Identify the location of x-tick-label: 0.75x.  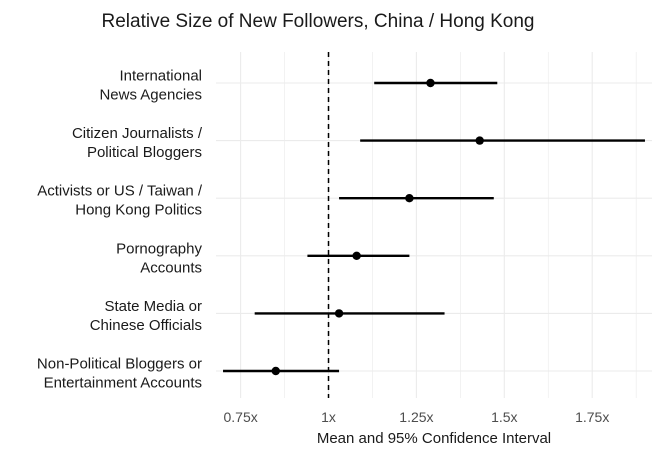
(240, 417).